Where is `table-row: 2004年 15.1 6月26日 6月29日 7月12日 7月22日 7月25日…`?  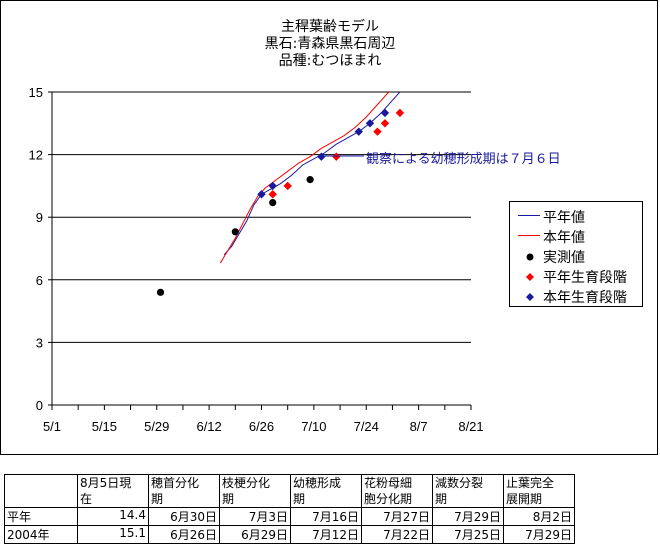 table-row: 2004年 15.1 6月26日 6月29日 7月12日 7月22日 7月25日… is located at coordinates (289, 534).